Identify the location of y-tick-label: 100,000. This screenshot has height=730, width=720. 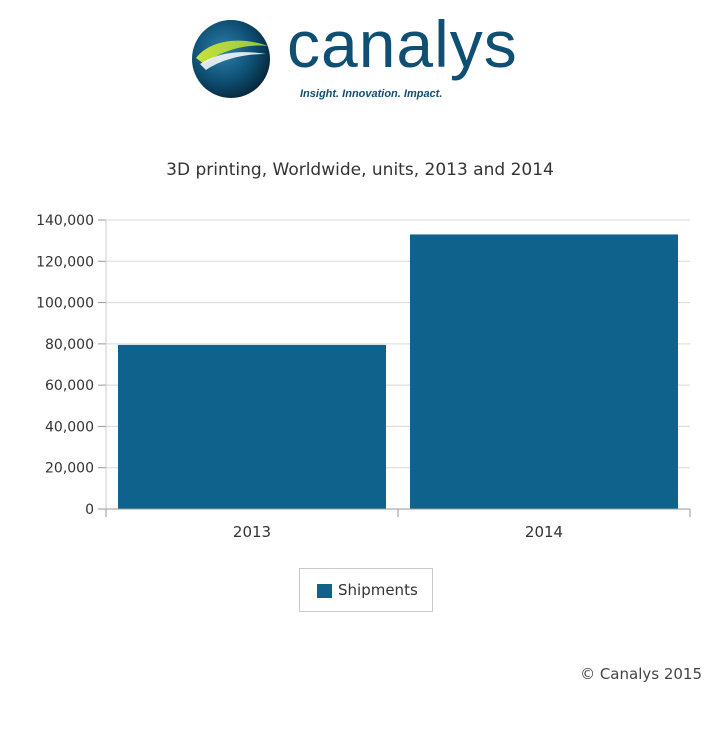
(65, 304).